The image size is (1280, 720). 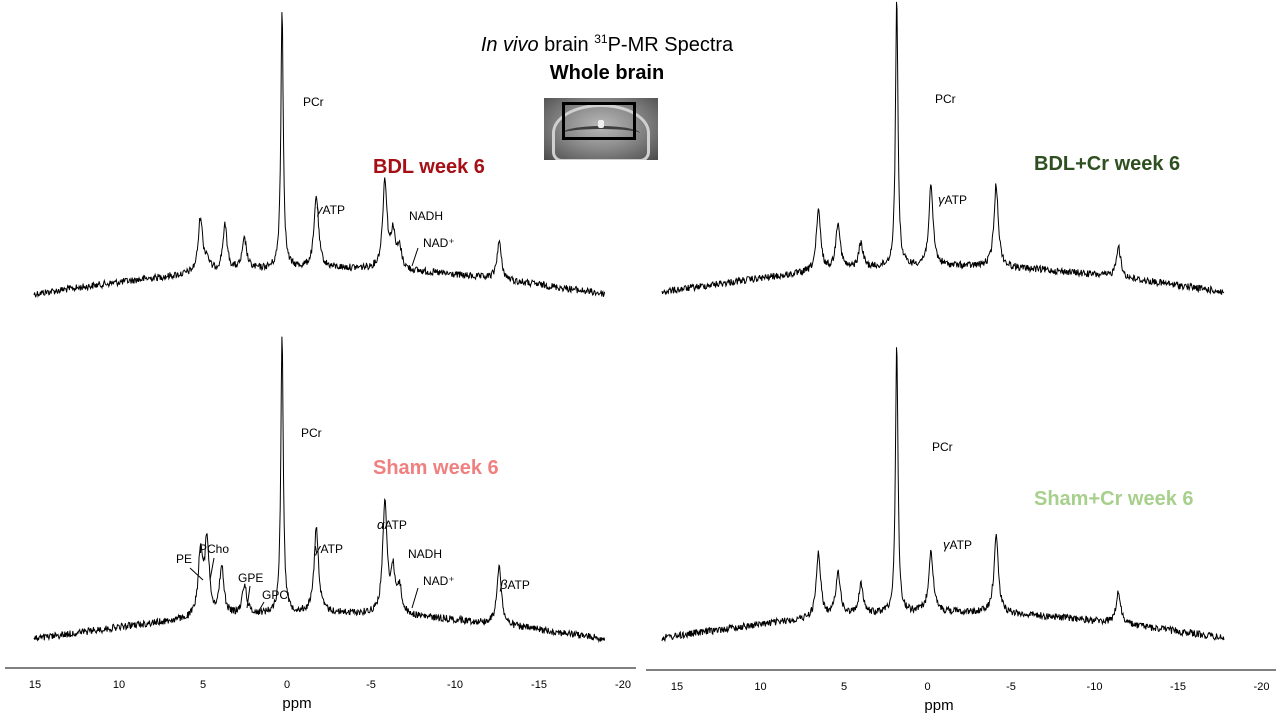 I want to click on title-suffix: P-MR Spectra, so click(x=670, y=45).